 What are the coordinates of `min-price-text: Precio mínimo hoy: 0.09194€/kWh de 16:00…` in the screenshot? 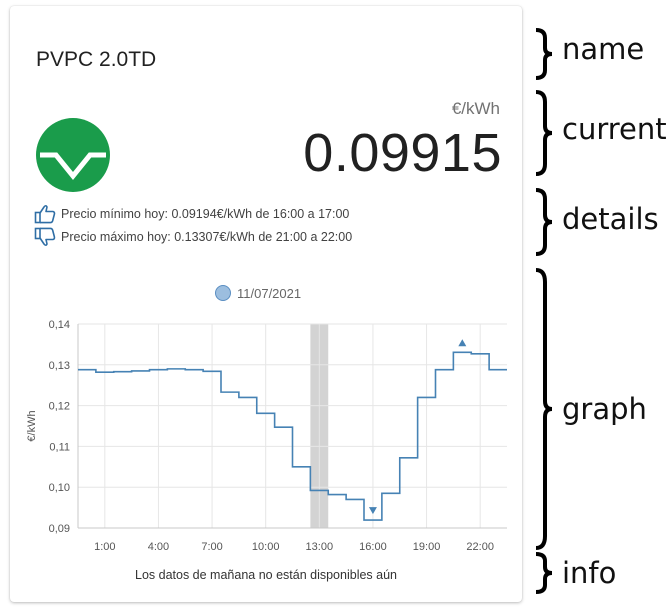 It's located at (205, 214).